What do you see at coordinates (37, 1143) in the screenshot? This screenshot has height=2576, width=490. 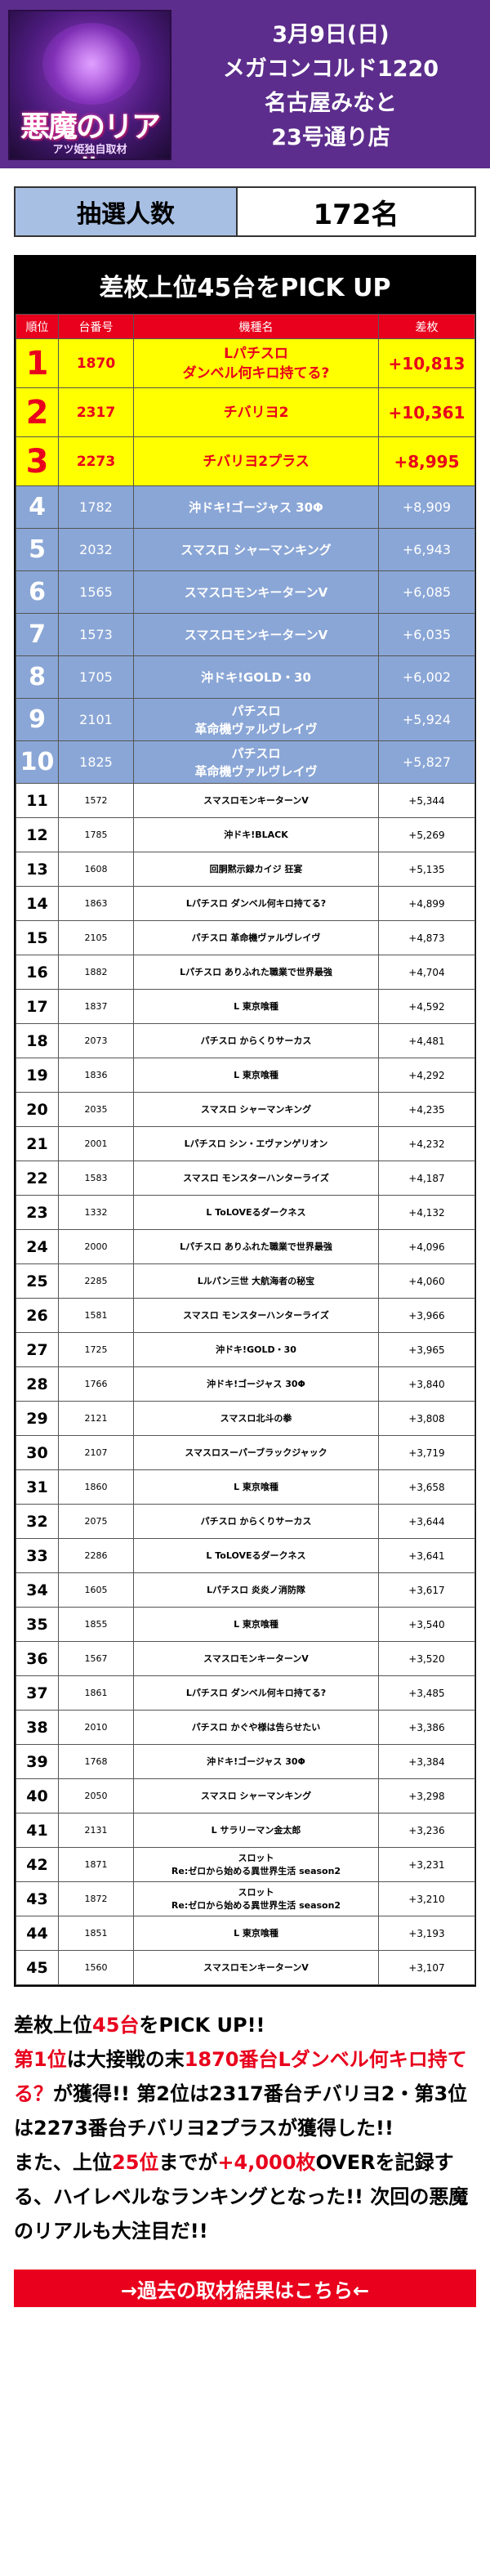 I see `ranking-cell-rank: 21` at bounding box center [37, 1143].